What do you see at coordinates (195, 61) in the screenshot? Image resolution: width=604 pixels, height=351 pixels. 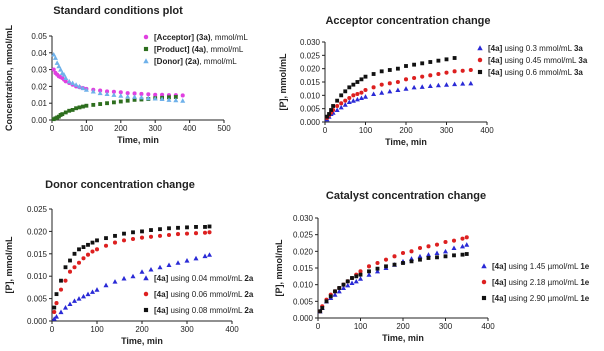 I see `legend-label: [Donor] (2a), mmol/mL` at bounding box center [195, 61].